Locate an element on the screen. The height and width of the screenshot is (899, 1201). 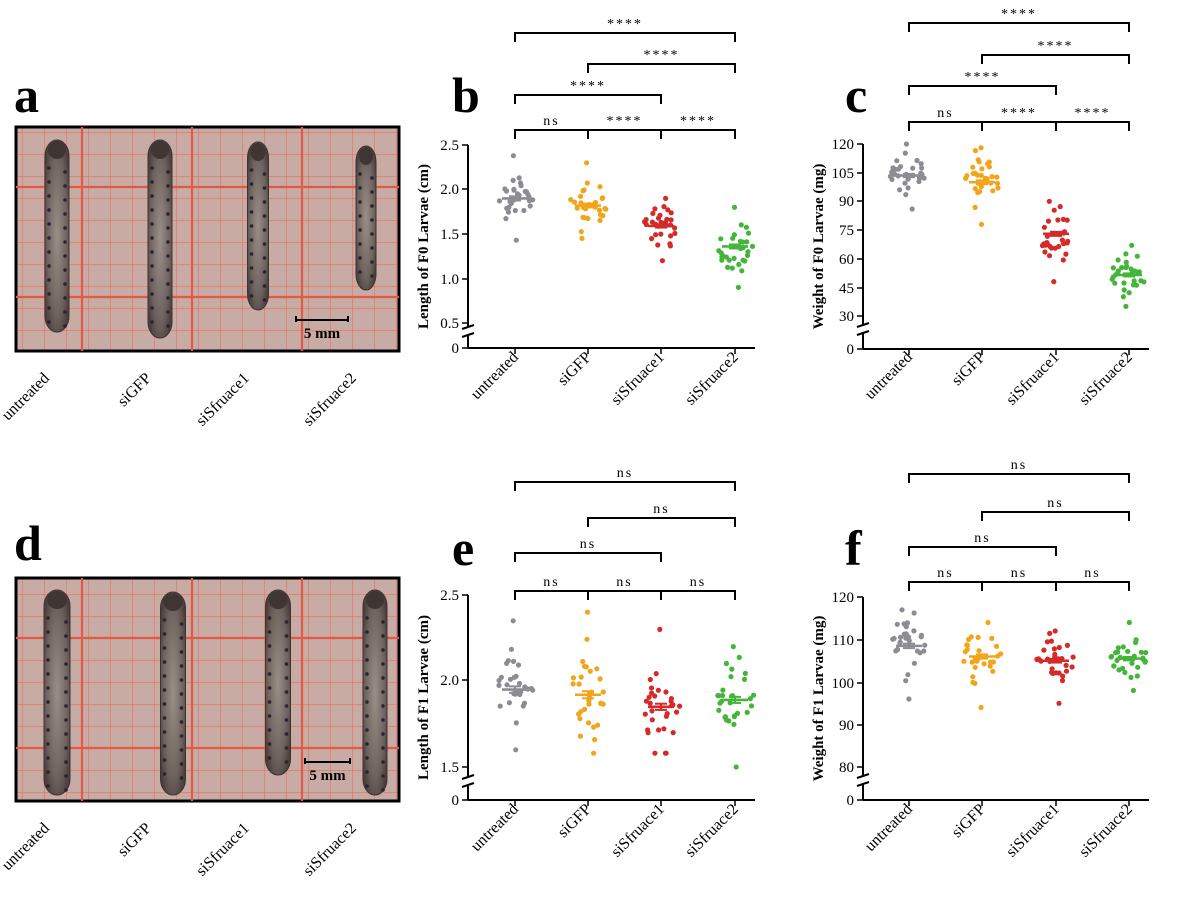
axis-break-mark is located at coordinates (468, 777).